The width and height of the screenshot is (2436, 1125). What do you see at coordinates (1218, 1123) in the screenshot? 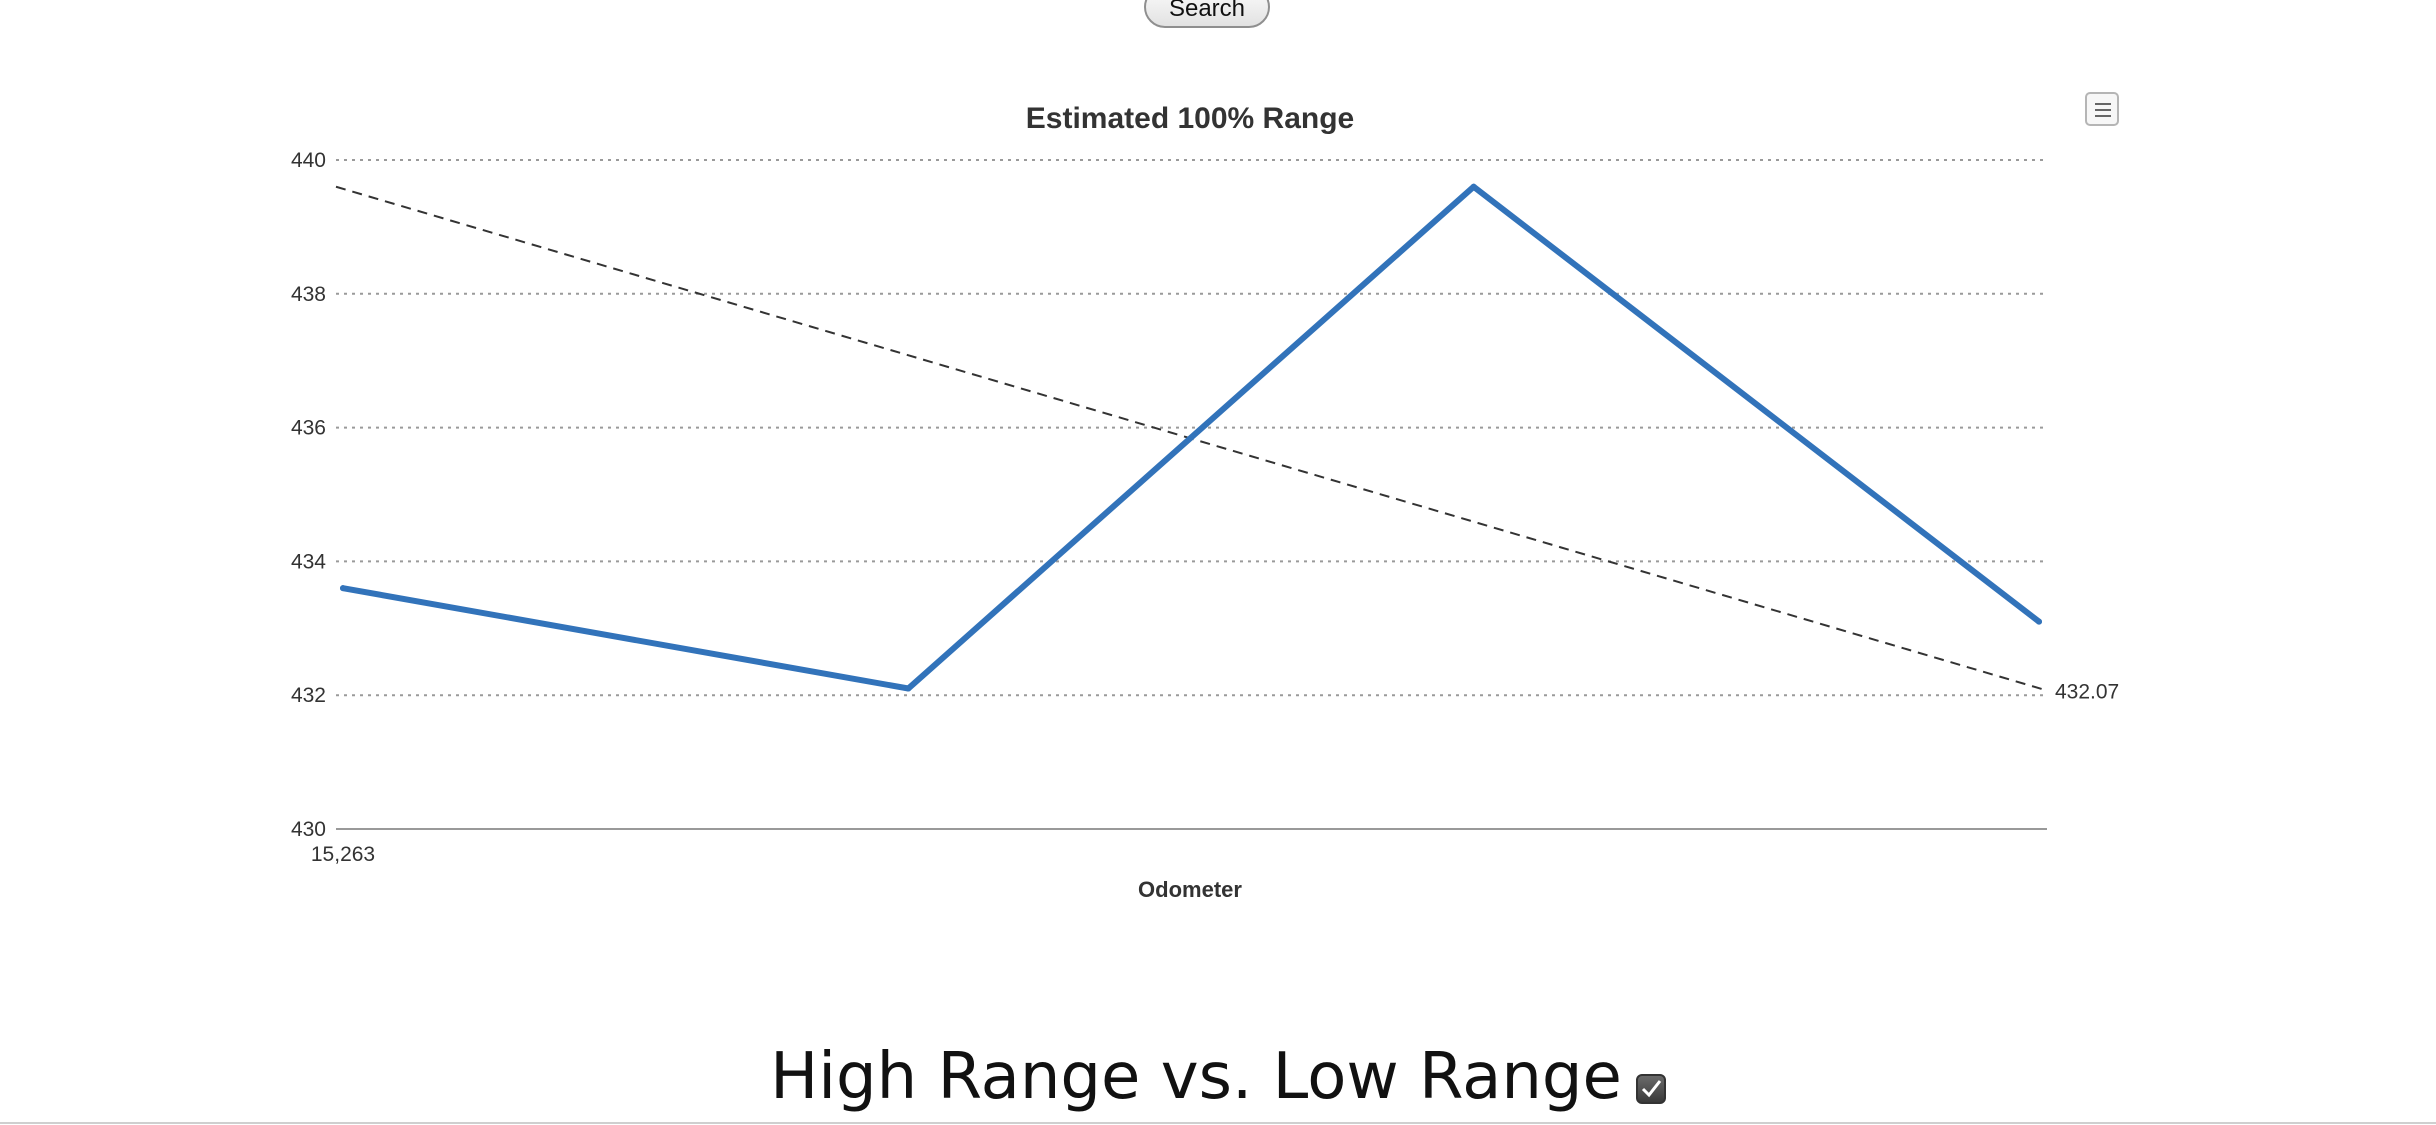
I see `page-divider` at bounding box center [1218, 1123].